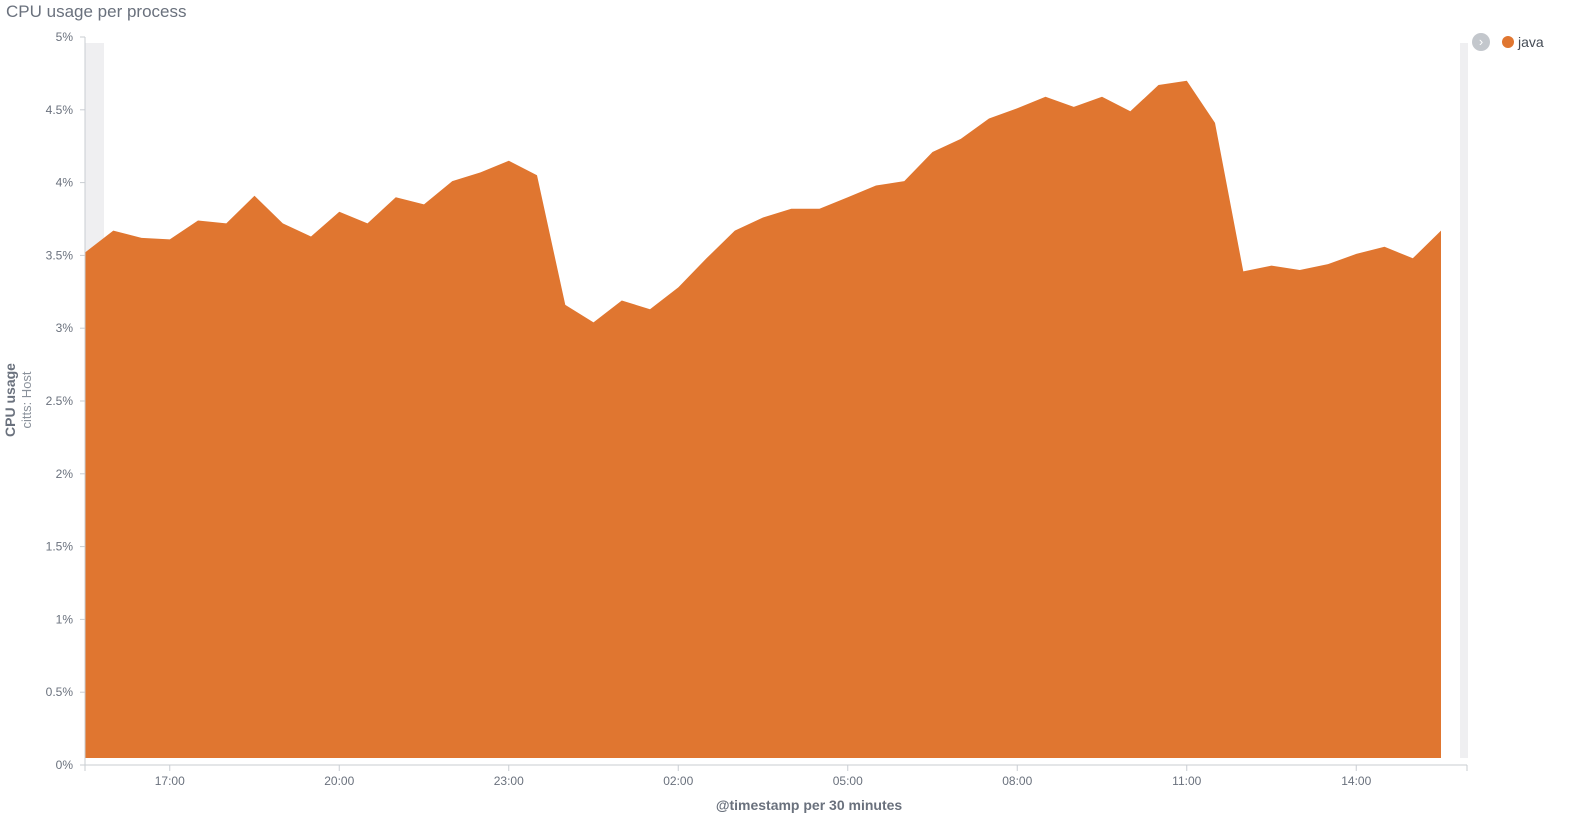 This screenshot has width=1578, height=830. What do you see at coordinates (170, 781) in the screenshot?
I see `x-tick-label: 17:00` at bounding box center [170, 781].